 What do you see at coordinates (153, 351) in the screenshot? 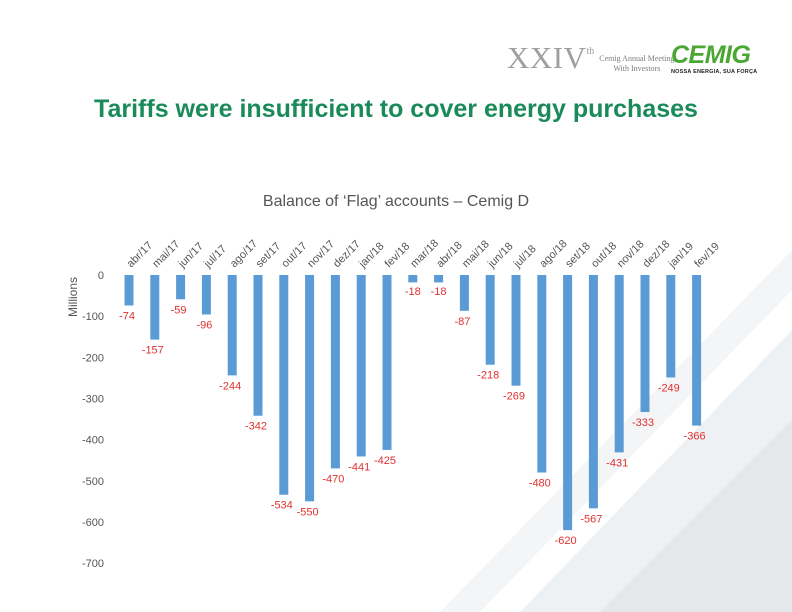
I see `data-label: -157` at bounding box center [153, 351].